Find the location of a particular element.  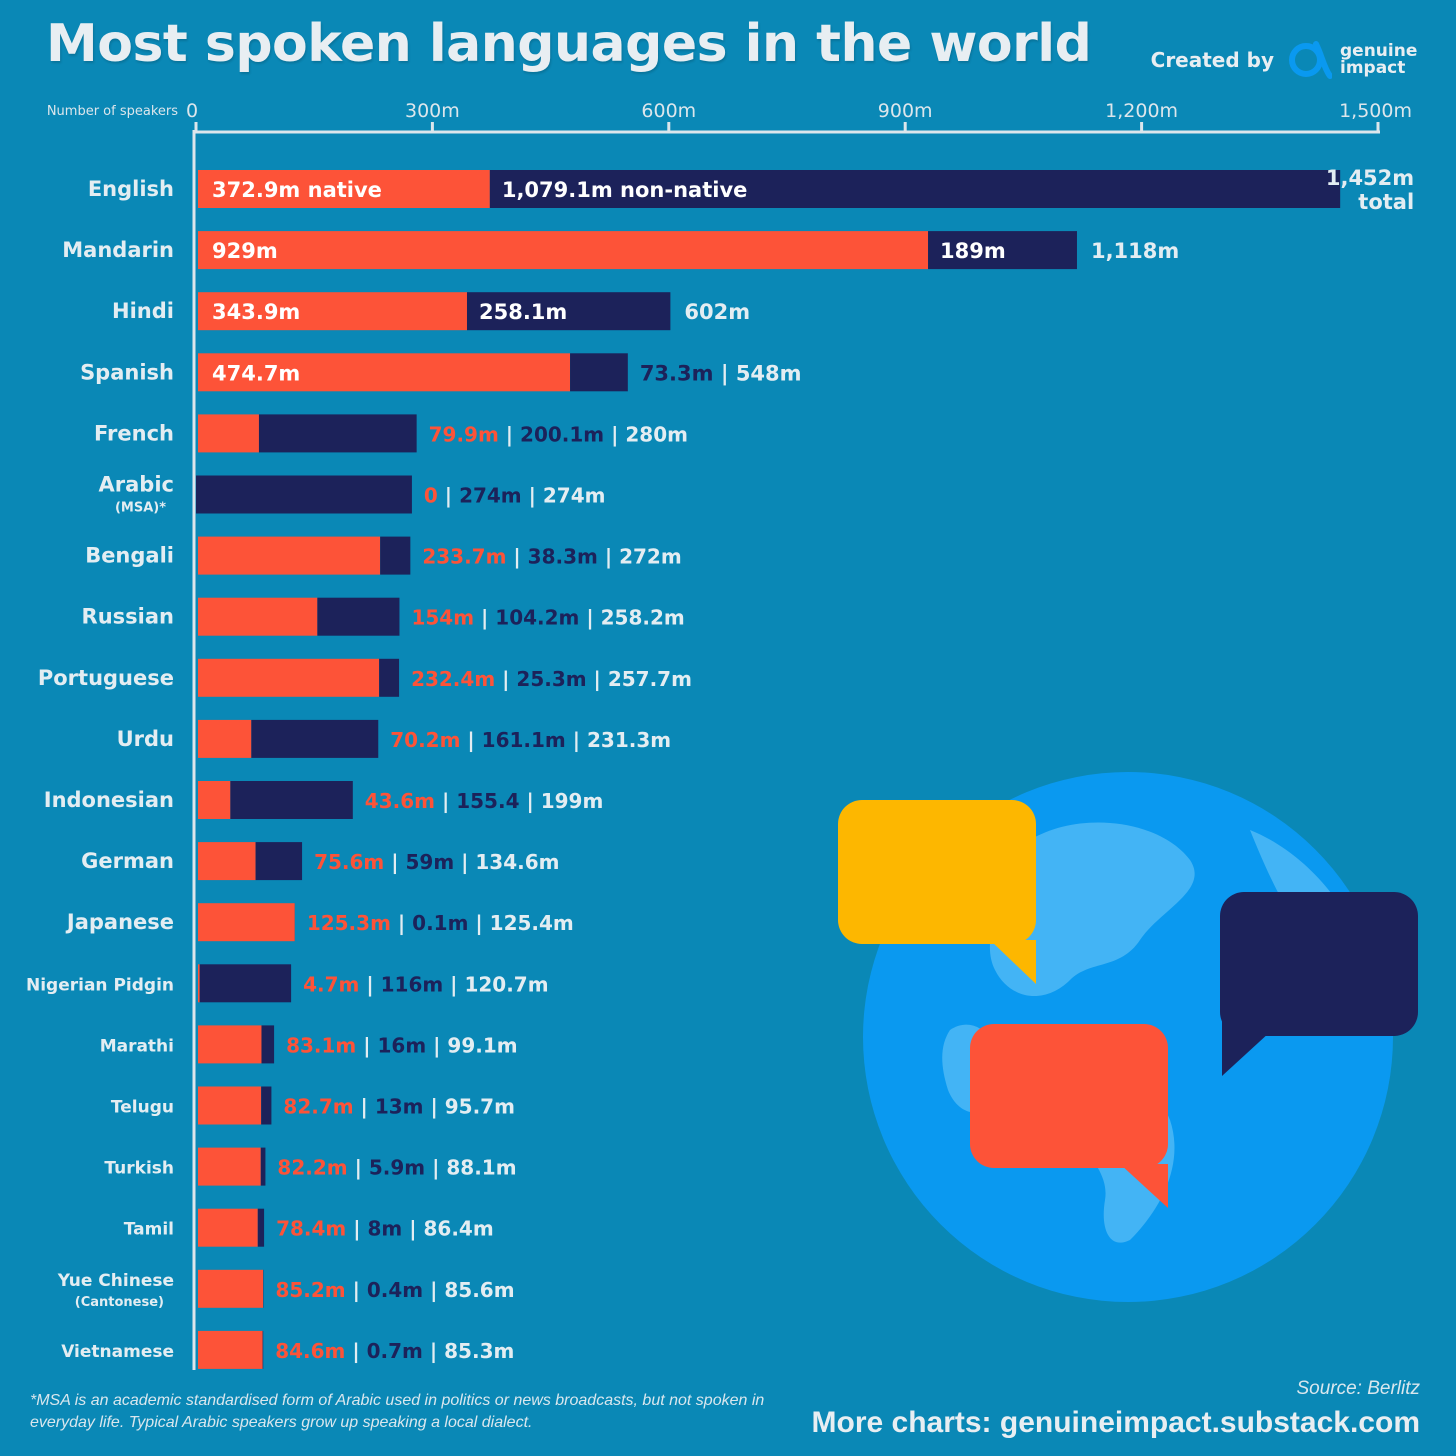

brand-name: genuine impact is located at coordinates (1380, 60).